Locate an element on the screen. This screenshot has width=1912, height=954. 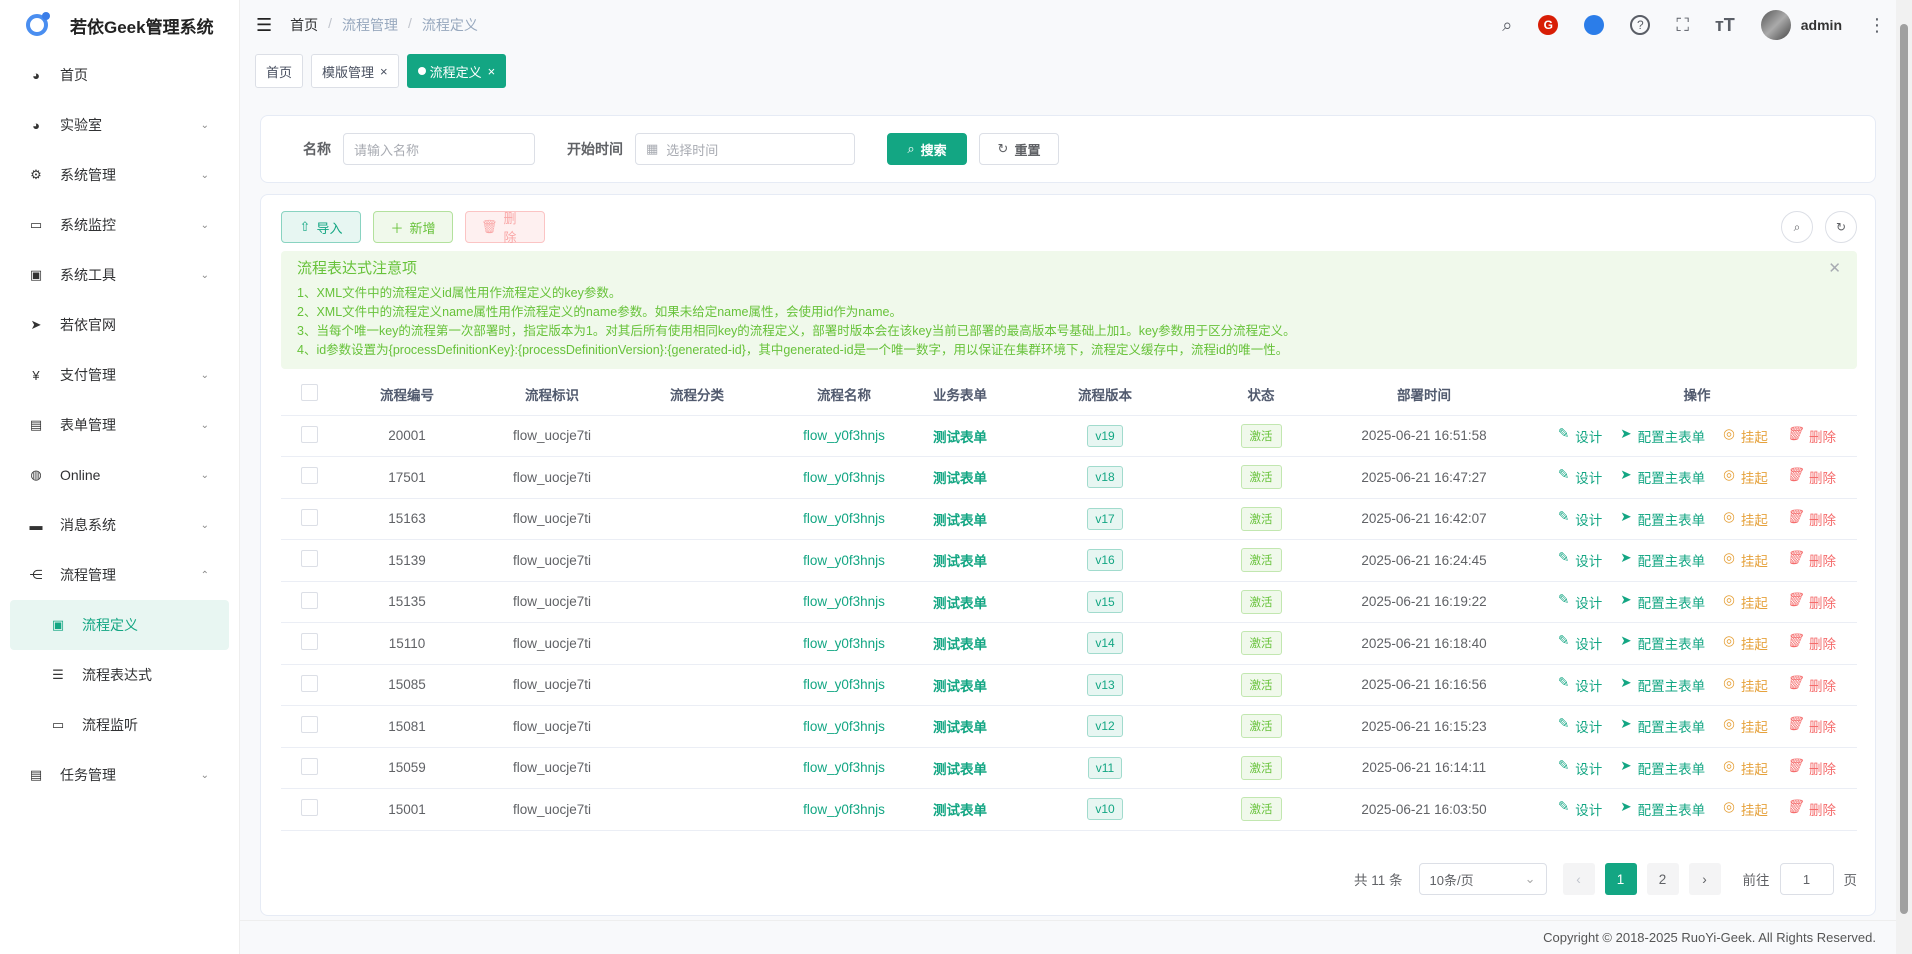
sidebar-item-3: ▭ 系统监控 ⌄ is located at coordinates (119, 225).